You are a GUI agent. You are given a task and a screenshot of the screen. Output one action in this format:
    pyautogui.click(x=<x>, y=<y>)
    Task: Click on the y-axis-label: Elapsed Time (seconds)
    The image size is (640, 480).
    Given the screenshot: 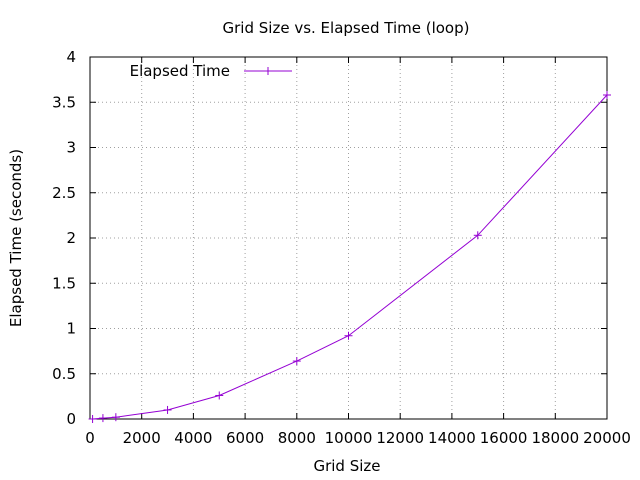 What is the action you would take?
    pyautogui.click(x=16, y=238)
    